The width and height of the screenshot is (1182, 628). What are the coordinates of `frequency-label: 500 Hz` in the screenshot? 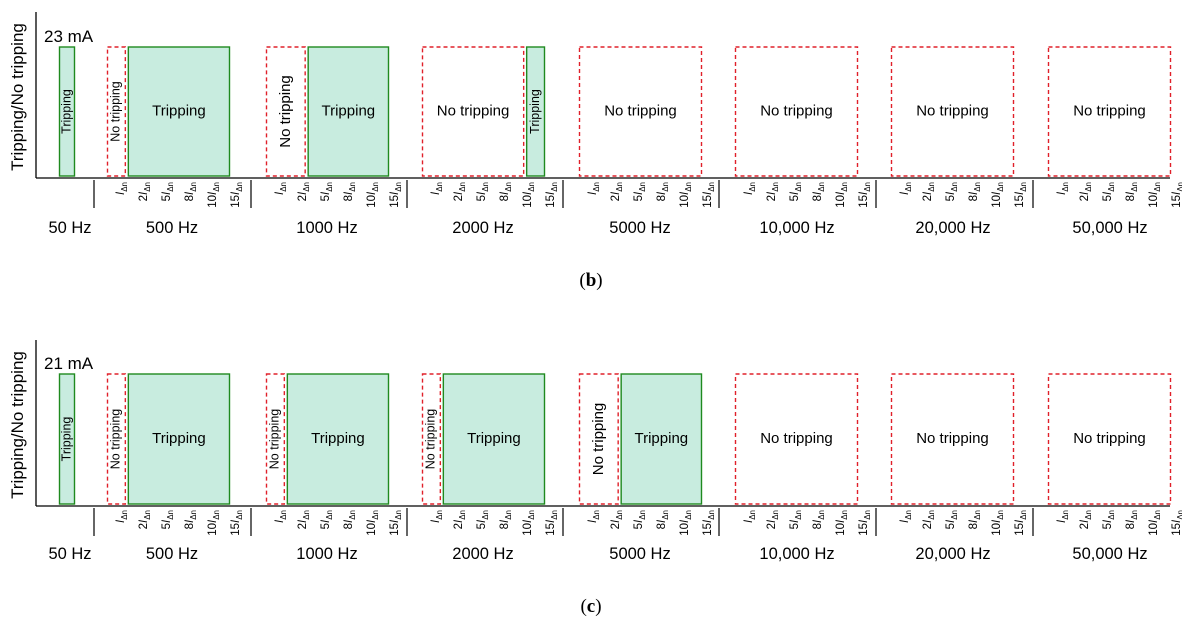 It's located at (172, 554).